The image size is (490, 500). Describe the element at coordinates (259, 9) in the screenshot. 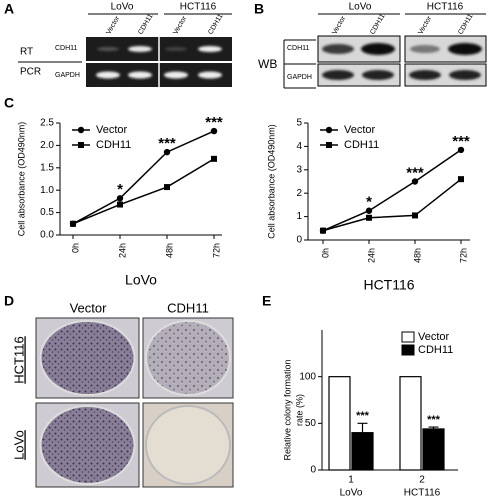

I see `panel-letter: B` at that location.